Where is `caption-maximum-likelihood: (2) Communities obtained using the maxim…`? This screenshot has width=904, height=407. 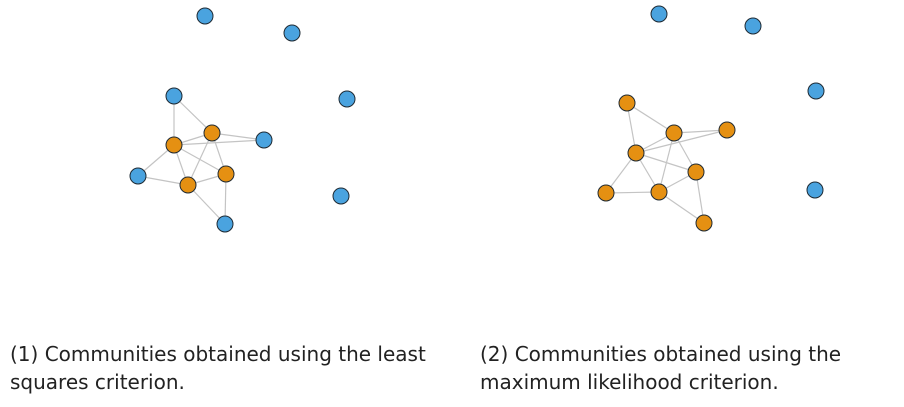 caption-maximum-likelihood: (2) Communities obtained using the maxim… is located at coordinates (661, 368).